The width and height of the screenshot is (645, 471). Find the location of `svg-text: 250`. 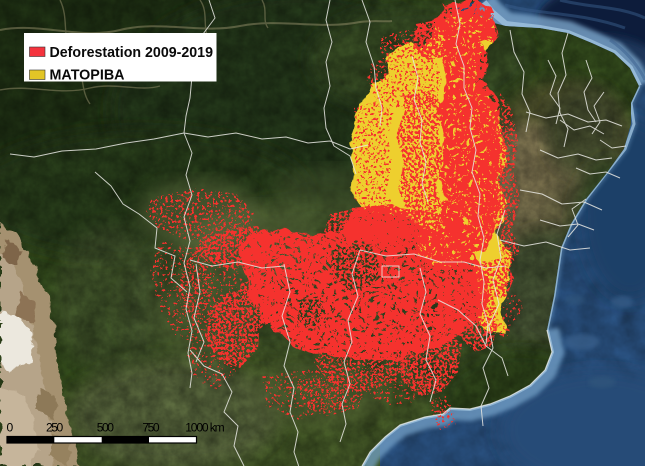

svg-text: 250 is located at coordinates (54, 427).